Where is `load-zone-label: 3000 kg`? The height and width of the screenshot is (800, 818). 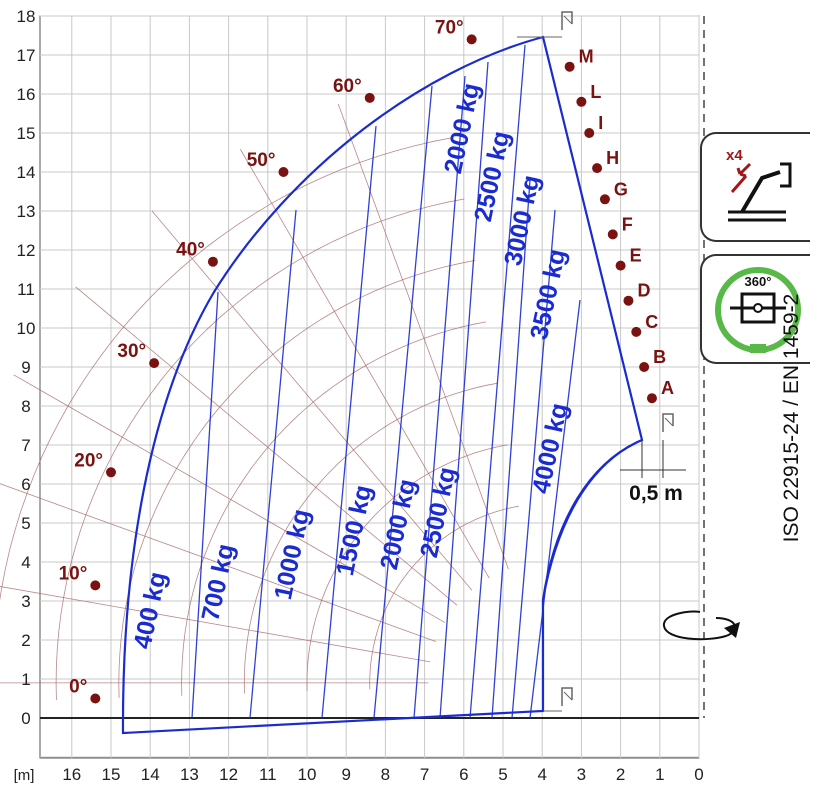
load-zone-label: 3000 kg is located at coordinates (522, 221).